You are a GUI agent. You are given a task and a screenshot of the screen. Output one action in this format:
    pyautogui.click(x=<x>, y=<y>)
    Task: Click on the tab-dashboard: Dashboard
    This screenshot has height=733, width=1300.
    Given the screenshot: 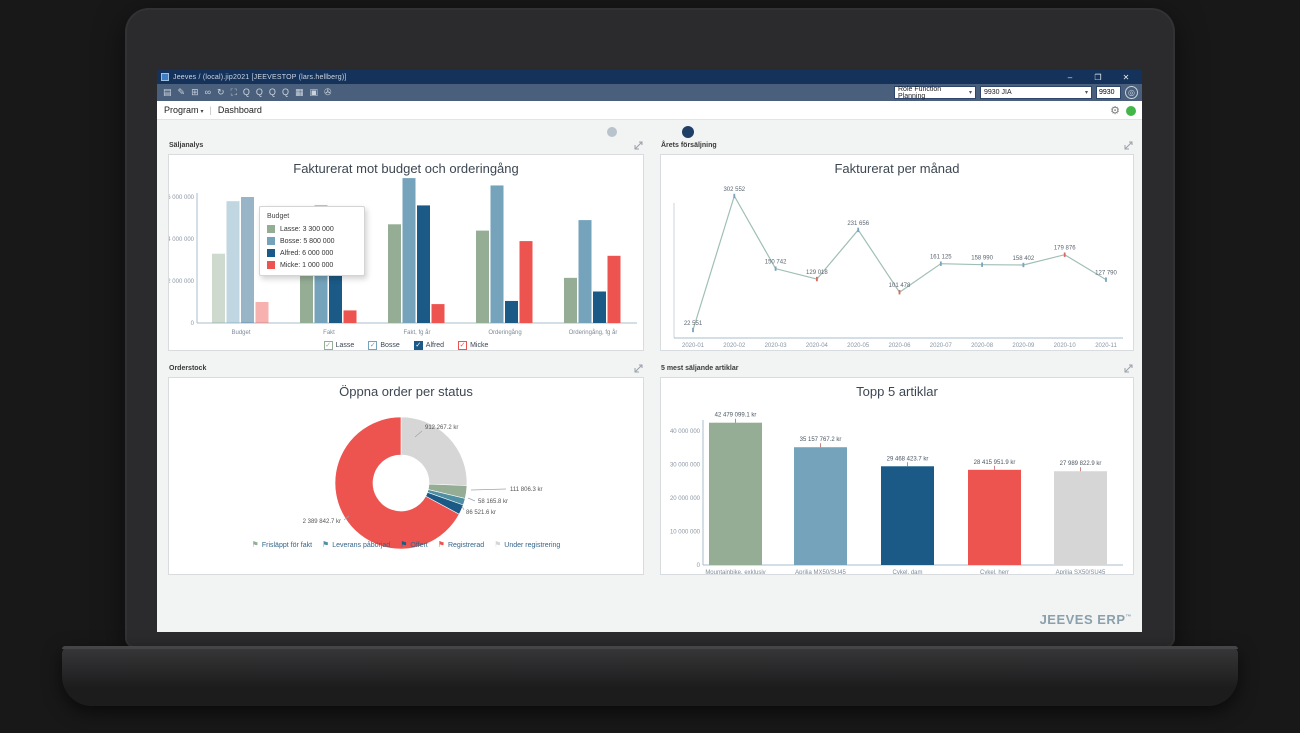 What is the action you would take?
    pyautogui.click(x=239, y=110)
    